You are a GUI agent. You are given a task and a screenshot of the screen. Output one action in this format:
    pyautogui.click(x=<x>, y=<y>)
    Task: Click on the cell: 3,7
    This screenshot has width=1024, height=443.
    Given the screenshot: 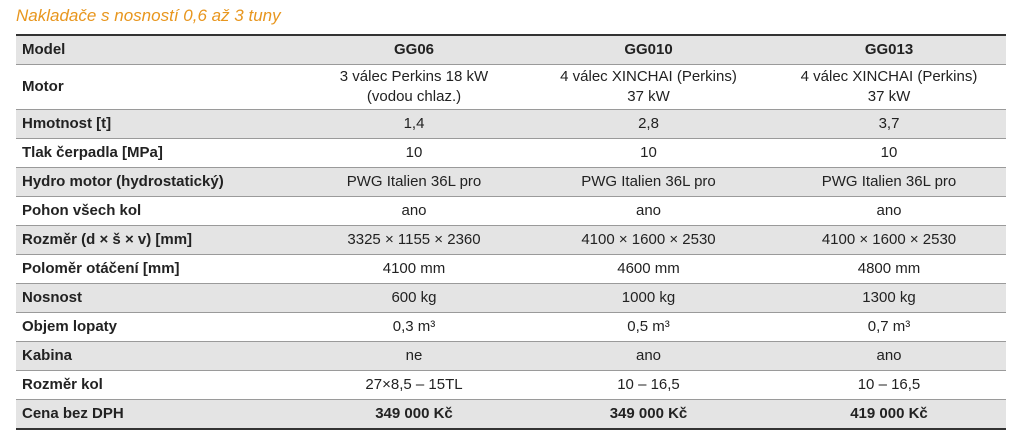 What is the action you would take?
    pyautogui.click(x=889, y=124)
    